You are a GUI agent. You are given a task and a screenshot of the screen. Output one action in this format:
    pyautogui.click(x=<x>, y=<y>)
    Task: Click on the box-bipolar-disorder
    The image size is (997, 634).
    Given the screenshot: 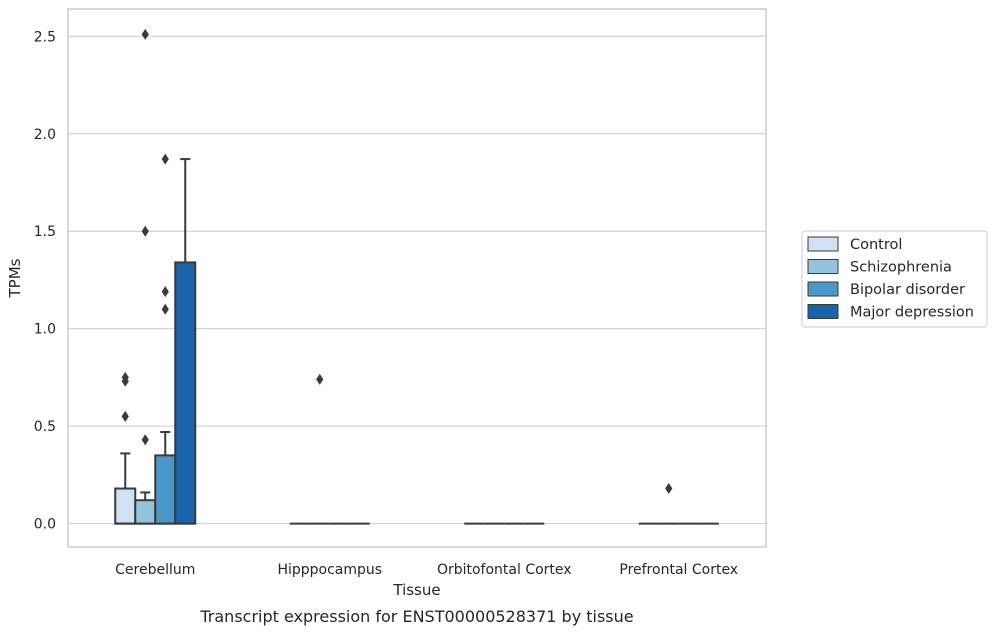 What is the action you would take?
    pyautogui.click(x=165, y=477)
    